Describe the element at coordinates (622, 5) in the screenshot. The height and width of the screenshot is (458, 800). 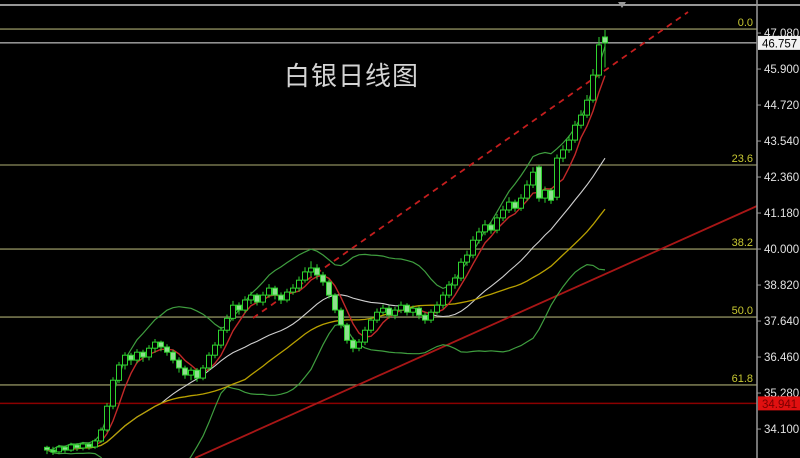
I see `down-triangle-marker` at that location.